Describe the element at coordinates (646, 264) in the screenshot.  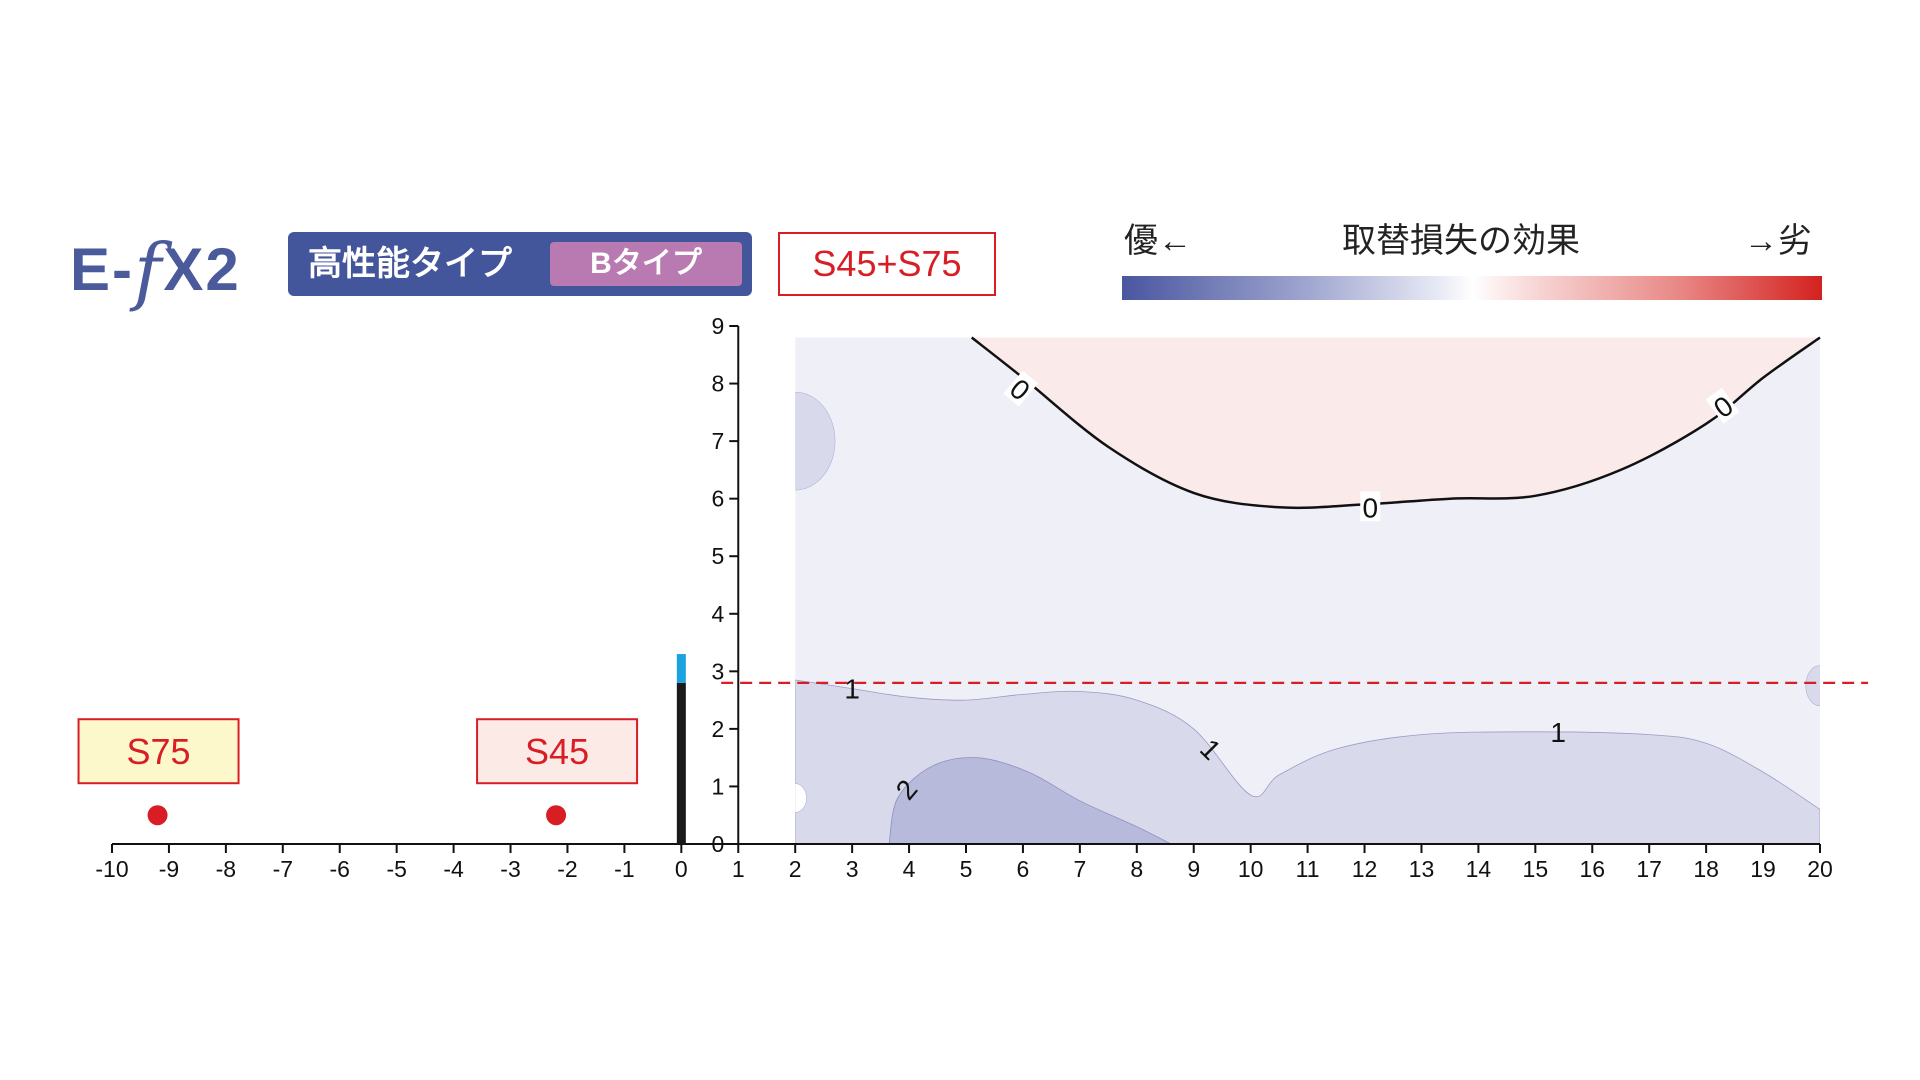
I see `subtype-badge: Bタイプ` at that location.